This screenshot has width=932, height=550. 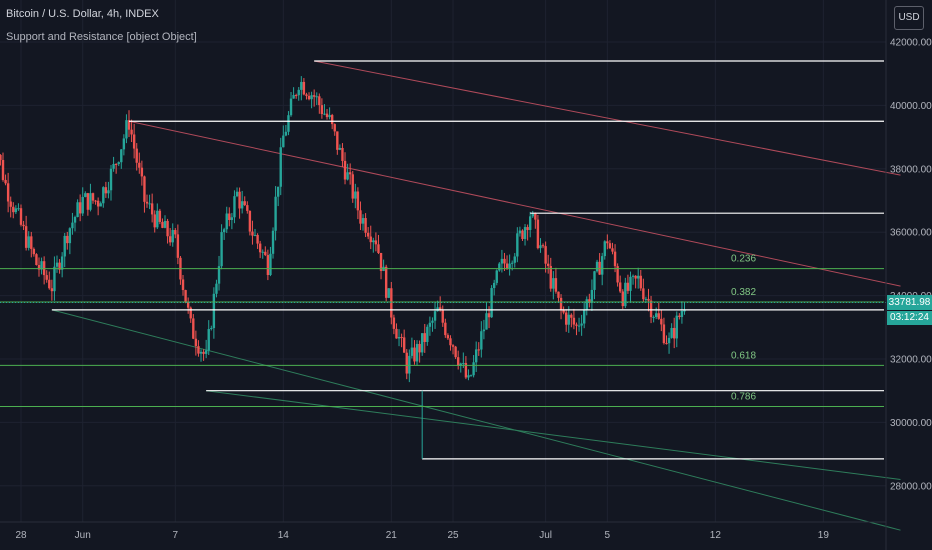 What do you see at coordinates (743, 397) in the screenshot?
I see `fib-label: 0.786` at bounding box center [743, 397].